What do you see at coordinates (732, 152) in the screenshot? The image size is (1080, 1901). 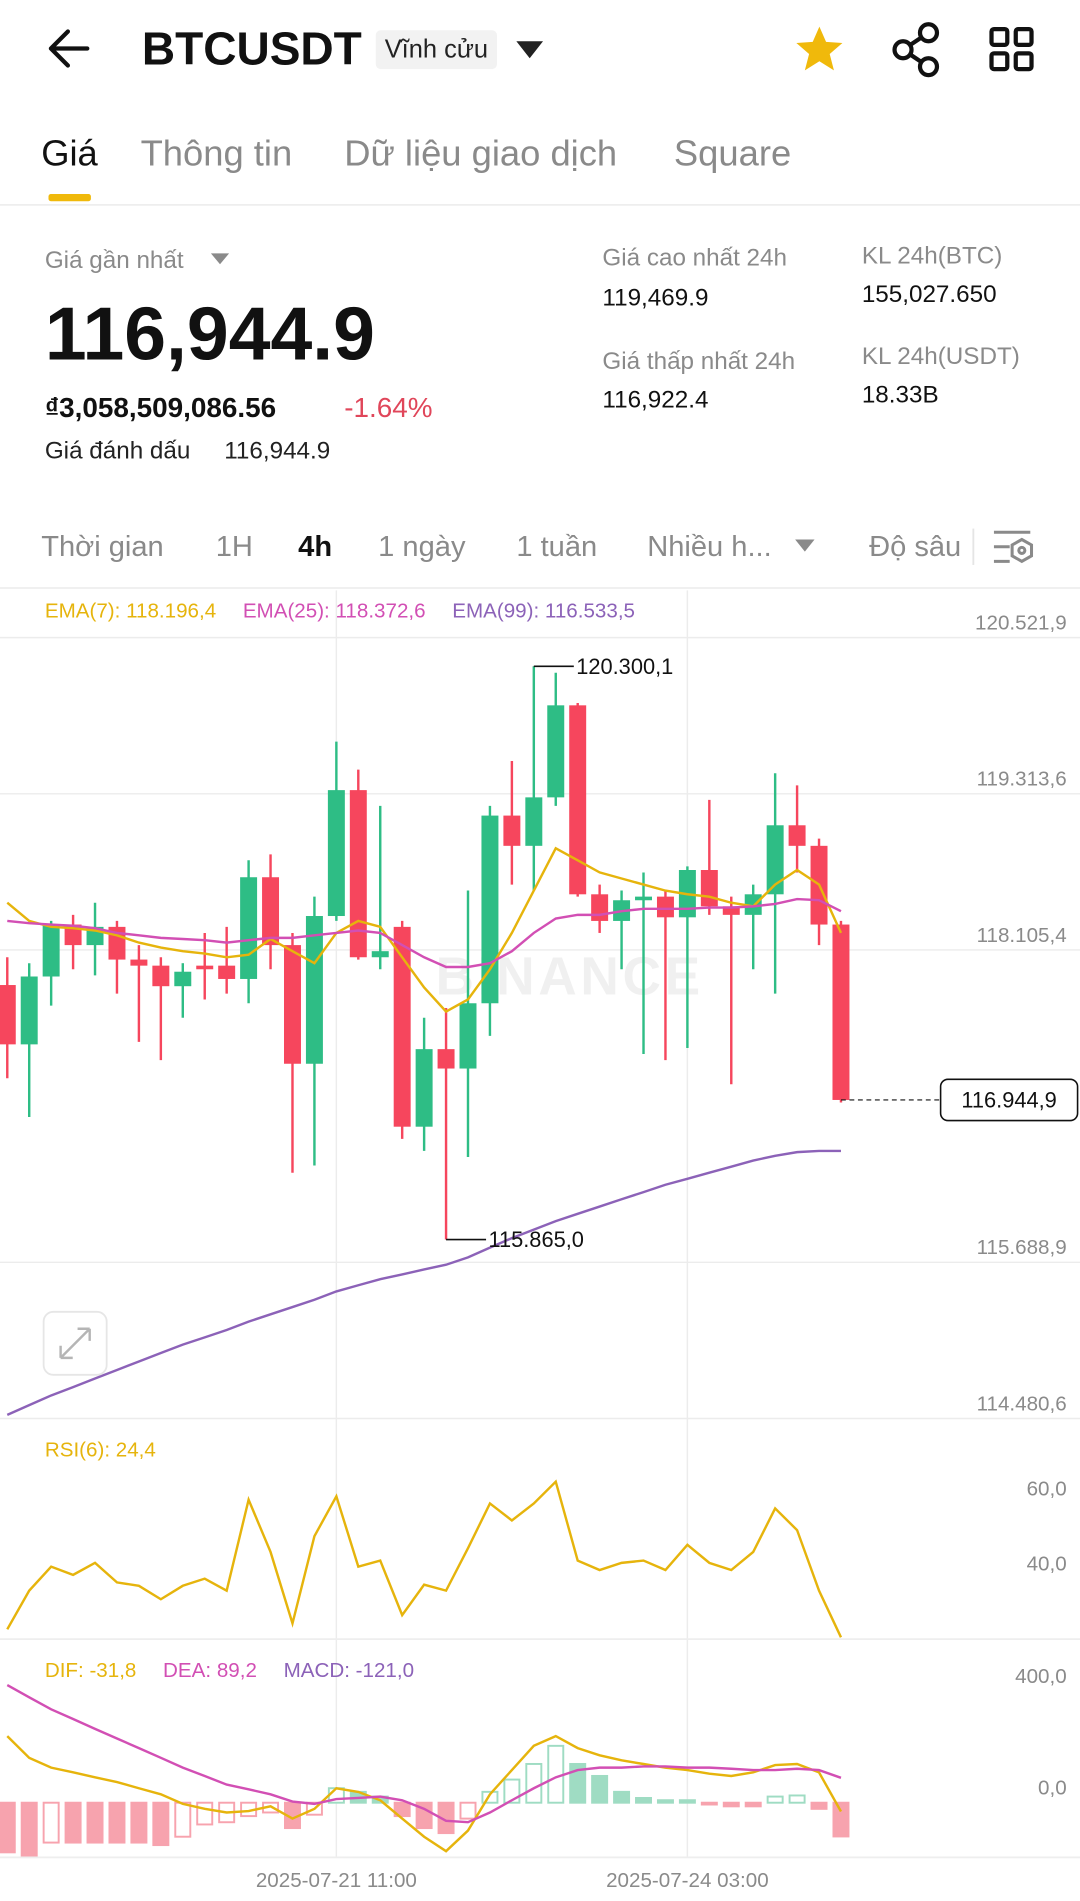 I see `tab: Square` at bounding box center [732, 152].